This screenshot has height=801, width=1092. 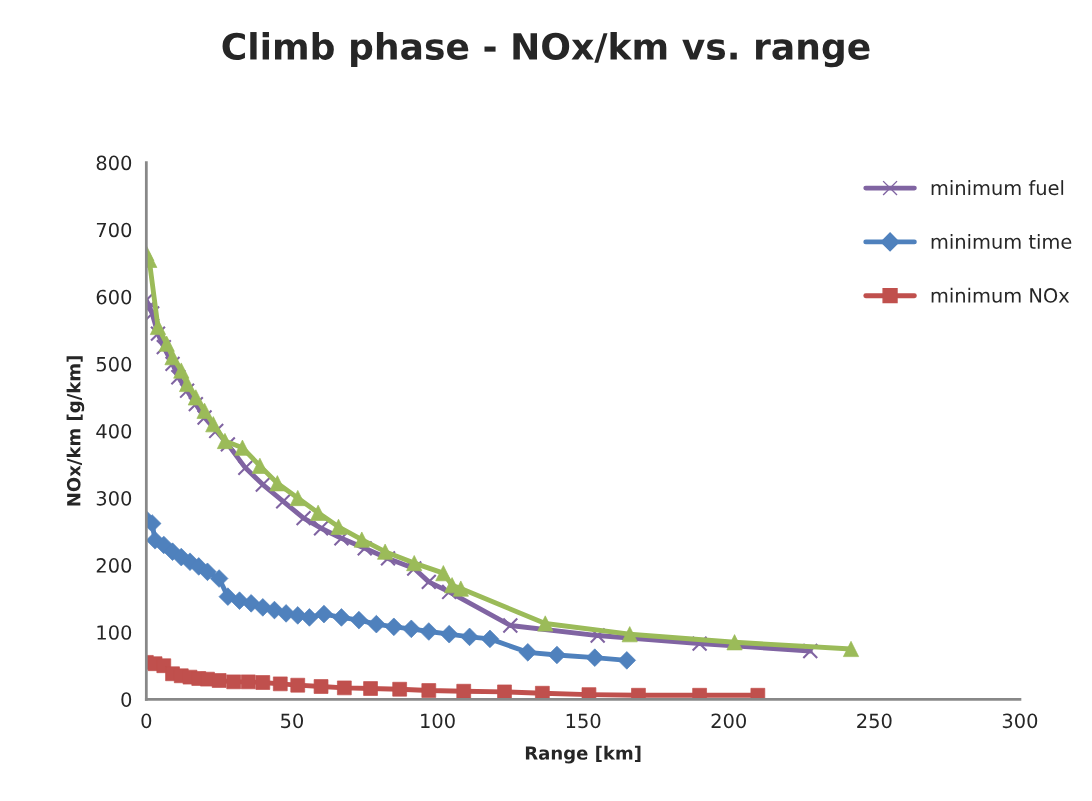 What do you see at coordinates (114, 297) in the screenshot?
I see `y-tick-label: 600` at bounding box center [114, 297].